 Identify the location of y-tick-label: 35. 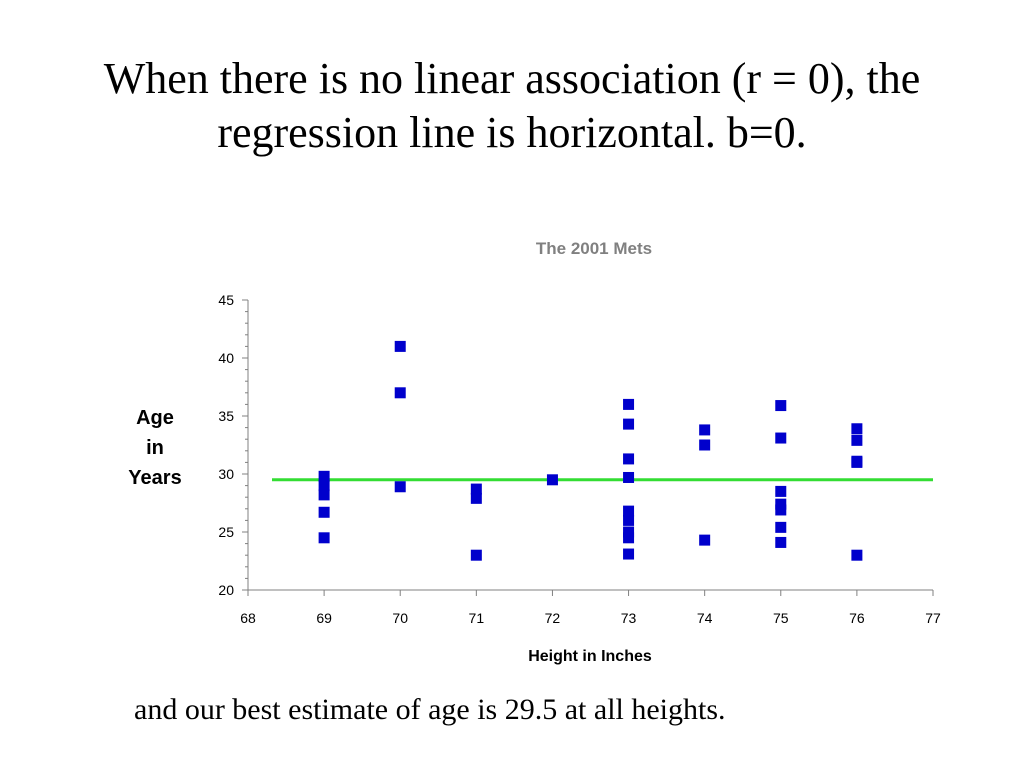
(226, 416).